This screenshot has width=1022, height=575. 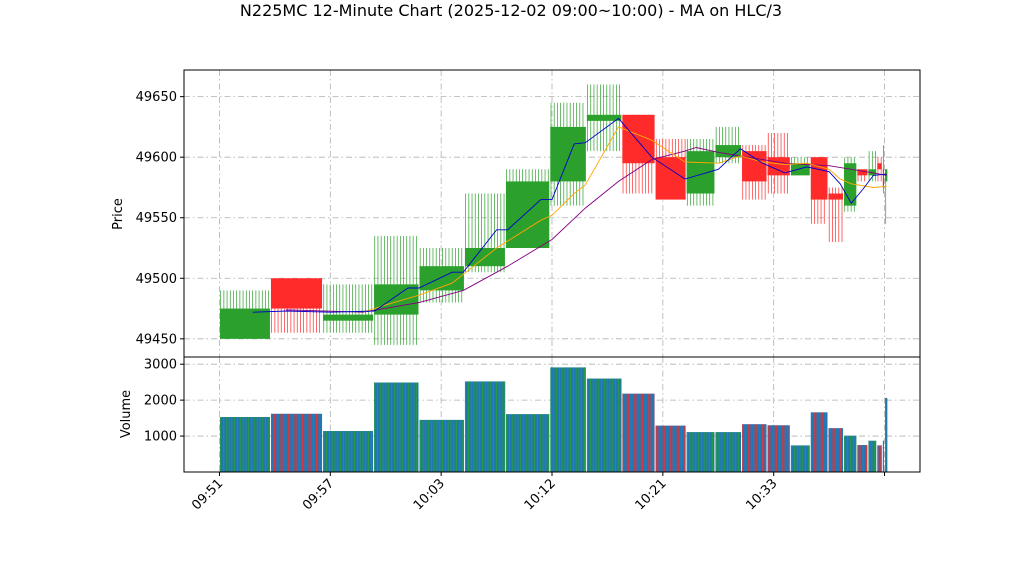 I want to click on x-tick-label: 10:03, so click(x=429, y=494).